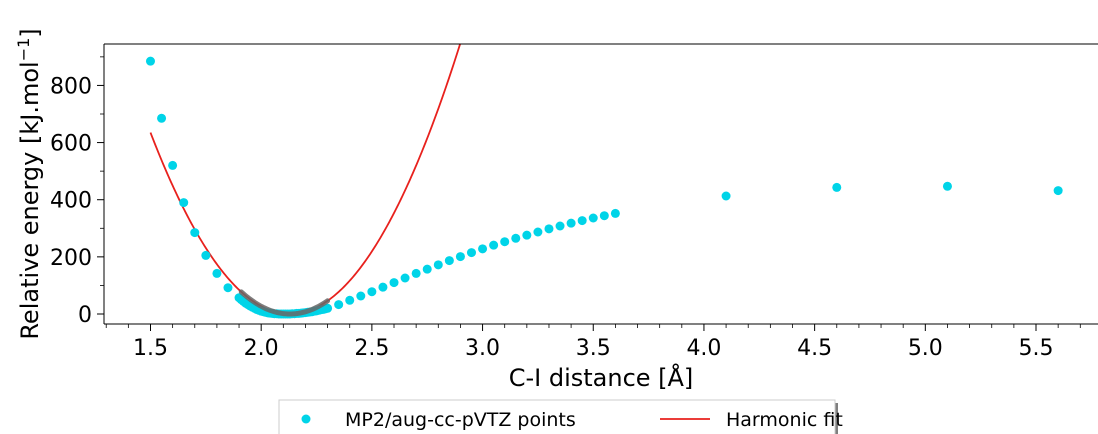 This screenshot has width=1098, height=434. Describe the element at coordinates (23, 50) in the screenshot. I see `y-axis-label-exponent: −1` at that location.